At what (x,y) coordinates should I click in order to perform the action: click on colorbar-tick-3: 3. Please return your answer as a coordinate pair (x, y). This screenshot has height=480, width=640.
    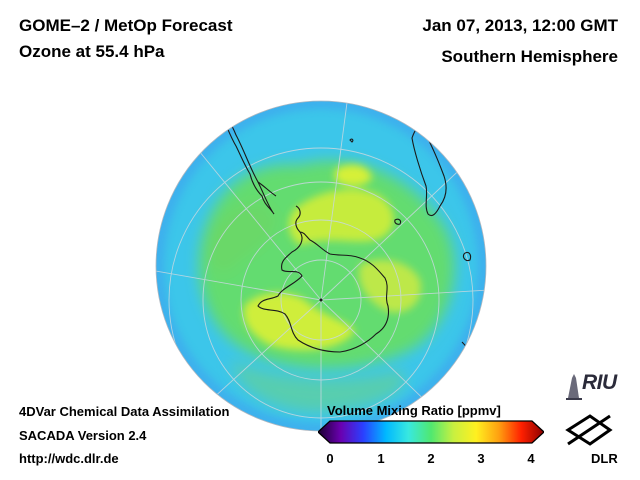
    Looking at the image, I should click on (481, 458).